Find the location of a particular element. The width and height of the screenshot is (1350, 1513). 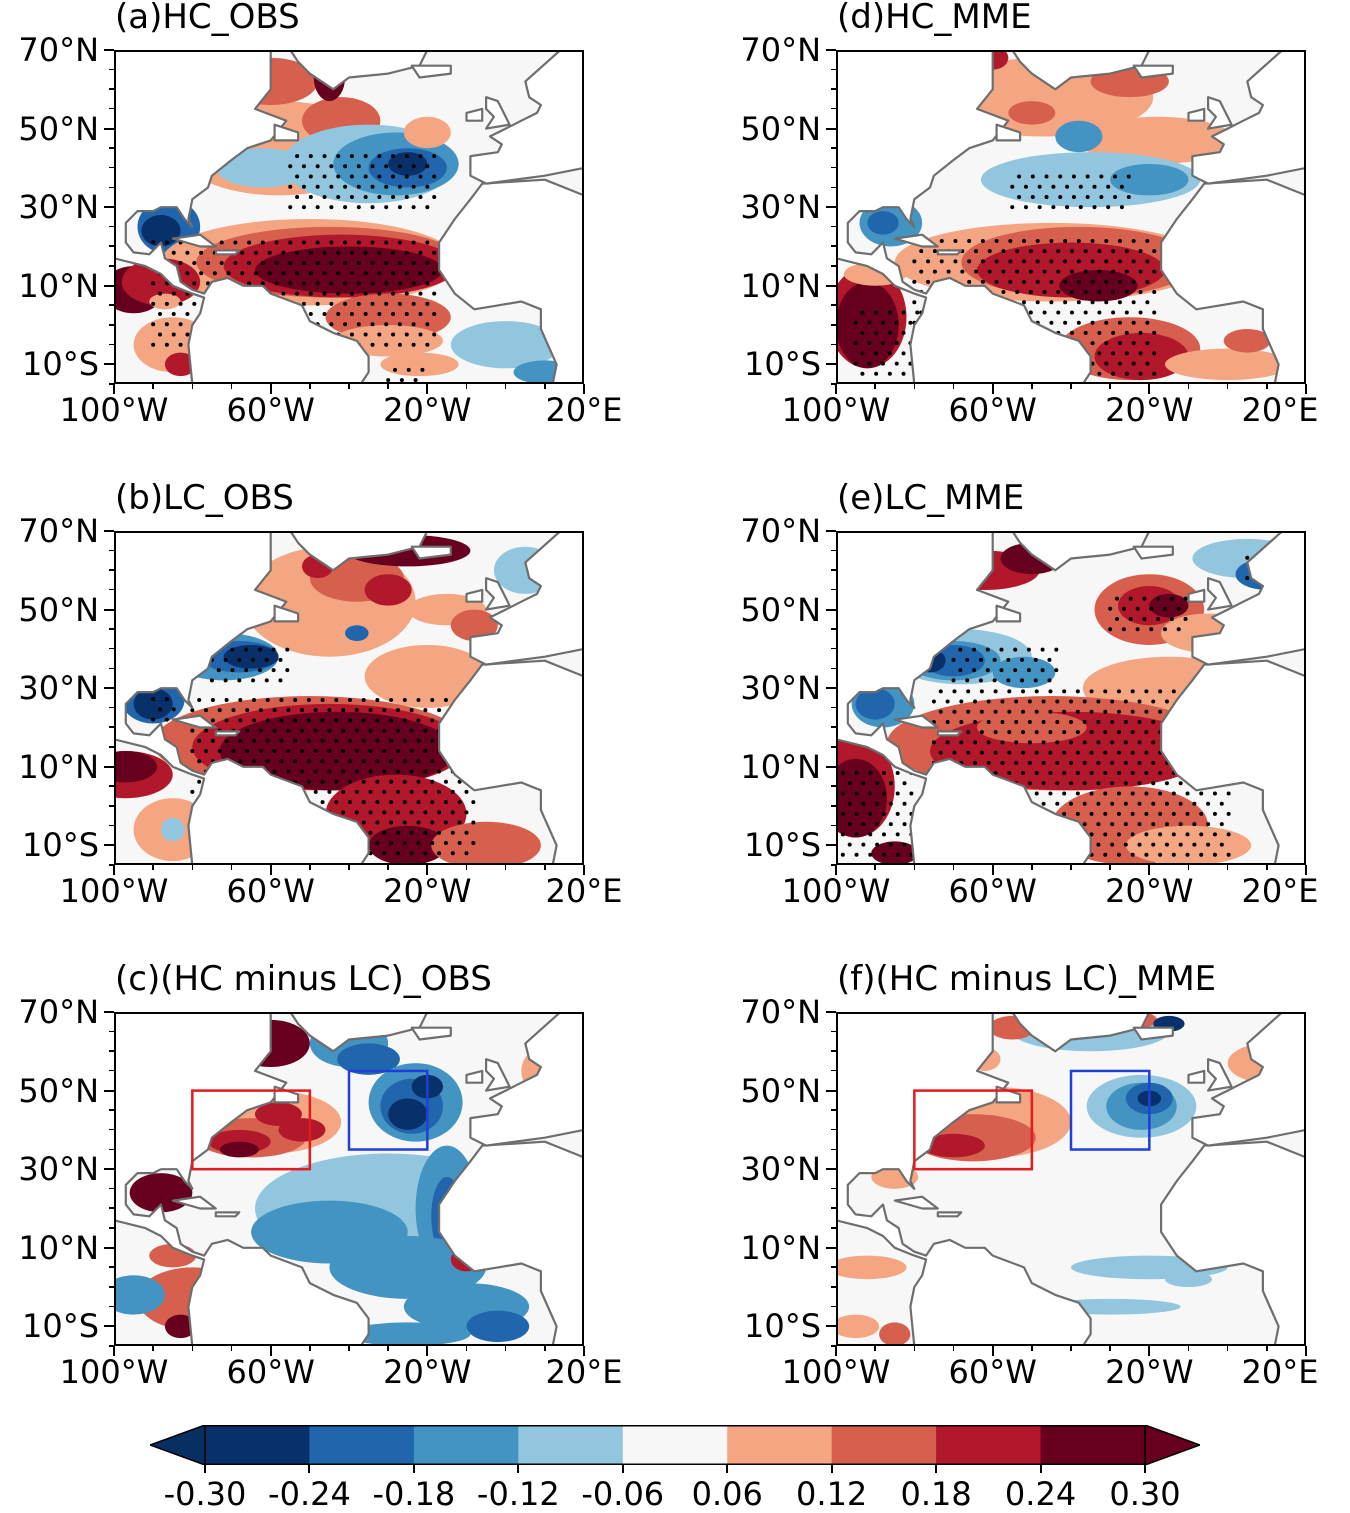

map-a-svg is located at coordinates (349, 217).